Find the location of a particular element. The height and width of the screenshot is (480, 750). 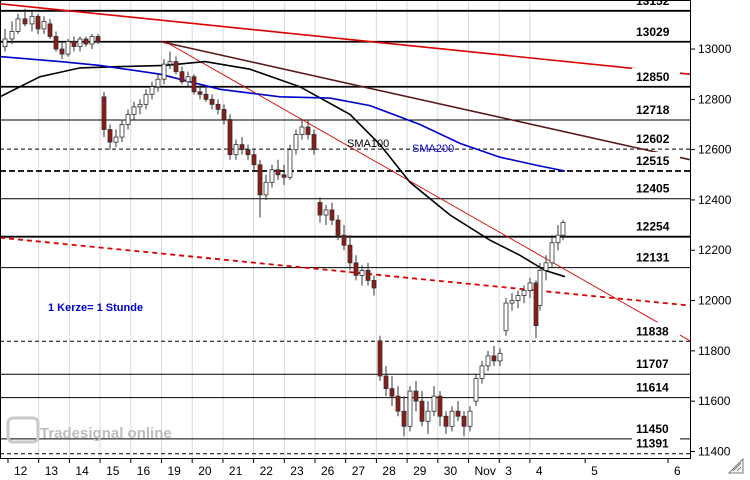

x-tick-label: 30 is located at coordinates (451, 471).